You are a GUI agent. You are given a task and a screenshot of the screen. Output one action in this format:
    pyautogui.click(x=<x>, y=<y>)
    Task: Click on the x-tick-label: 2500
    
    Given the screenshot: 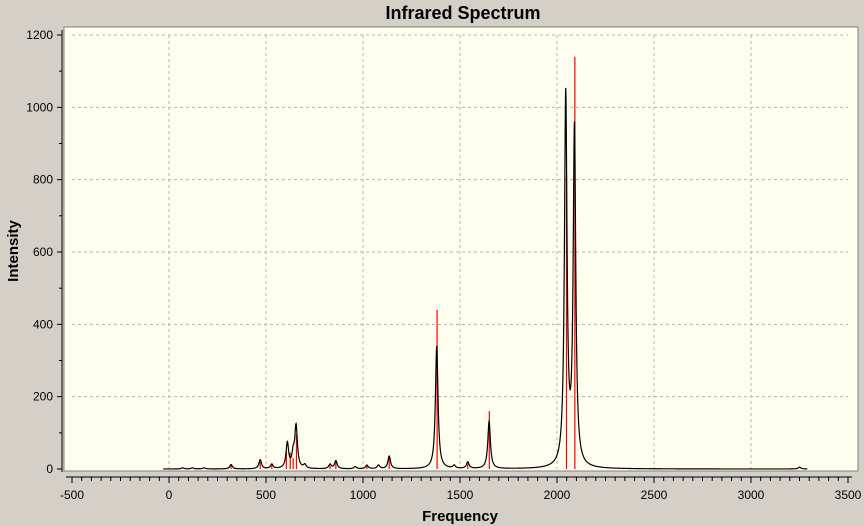 What is the action you would take?
    pyautogui.click(x=654, y=495)
    